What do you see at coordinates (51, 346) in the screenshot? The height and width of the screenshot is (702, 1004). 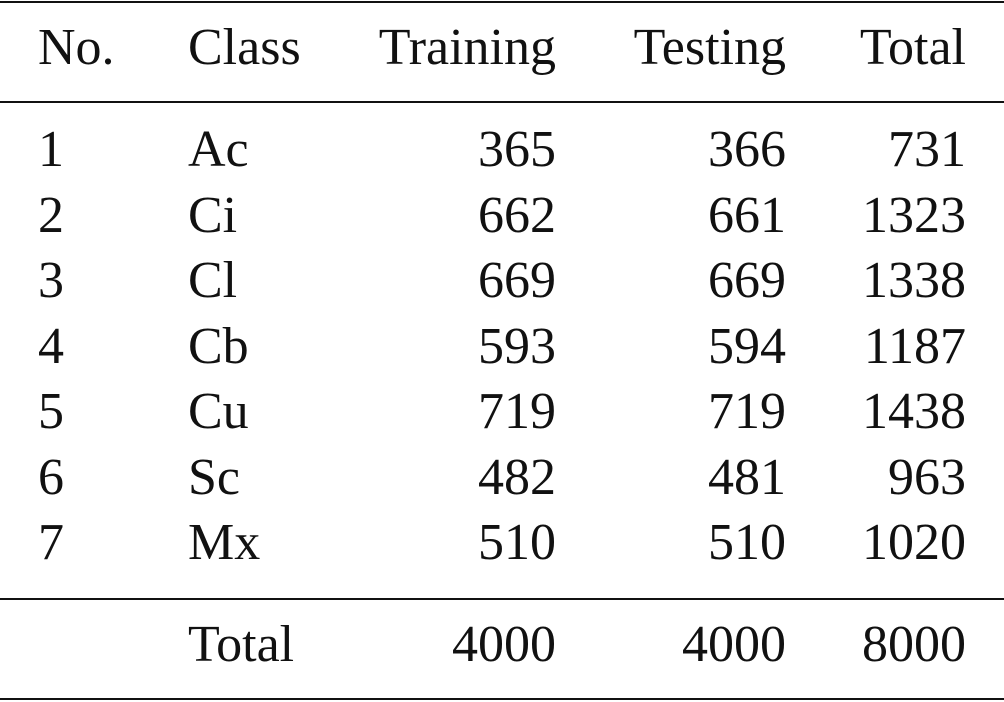 I see `body-cell: 4` at bounding box center [51, 346].